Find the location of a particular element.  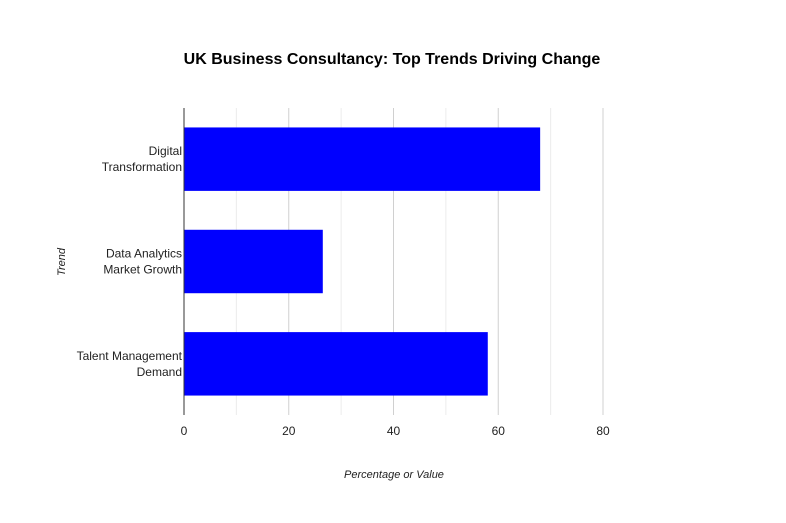

y-tick-label: Data Analytics Market Growth is located at coordinates (142, 262).